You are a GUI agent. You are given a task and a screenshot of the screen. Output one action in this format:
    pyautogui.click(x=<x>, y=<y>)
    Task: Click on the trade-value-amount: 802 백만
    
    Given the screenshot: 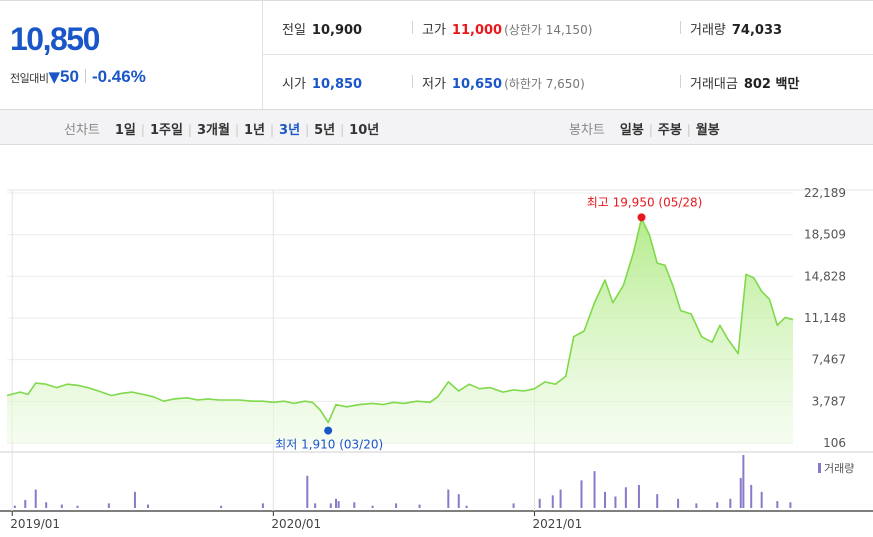 What is the action you would take?
    pyautogui.click(x=771, y=84)
    